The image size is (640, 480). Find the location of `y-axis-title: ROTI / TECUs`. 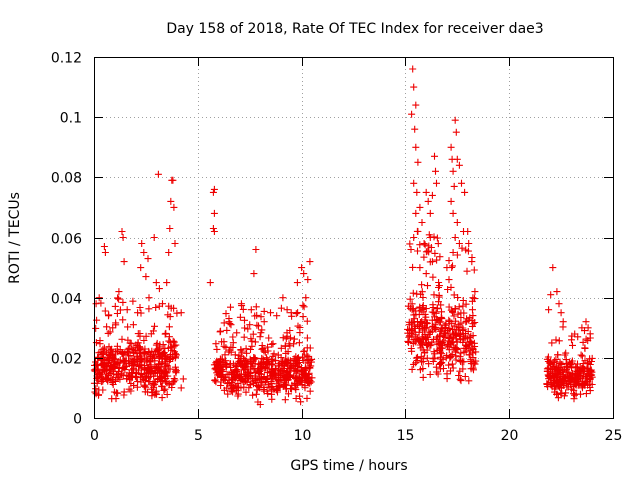

y-axis-title: ROTI / TECUs is located at coordinates (15, 238).